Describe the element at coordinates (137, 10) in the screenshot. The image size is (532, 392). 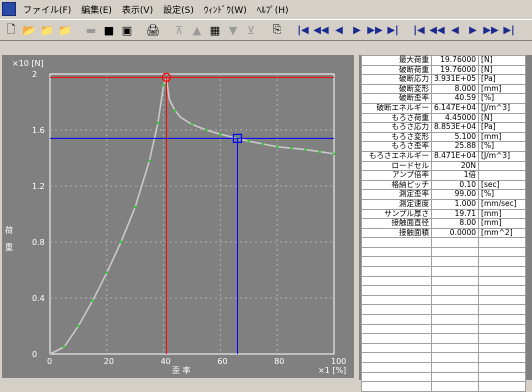
I see `menu-view: 表示(V)` at that location.